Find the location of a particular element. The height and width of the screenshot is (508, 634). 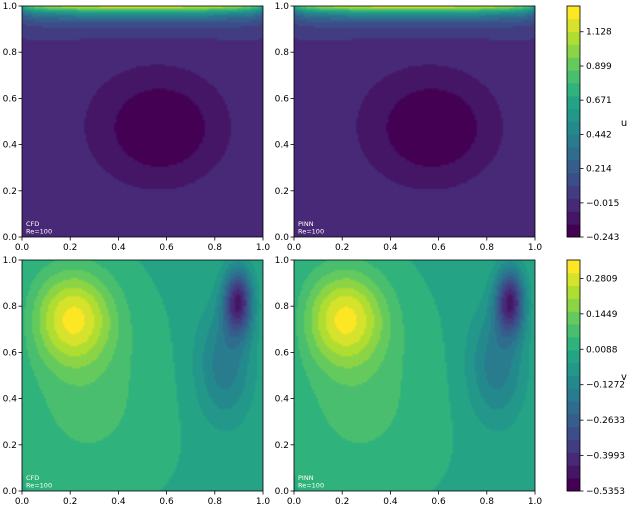

colorbar-u: 1.128 0.899 0.671 0.442 0.214 −0.015 −0.243 u is located at coordinates (596, 124).